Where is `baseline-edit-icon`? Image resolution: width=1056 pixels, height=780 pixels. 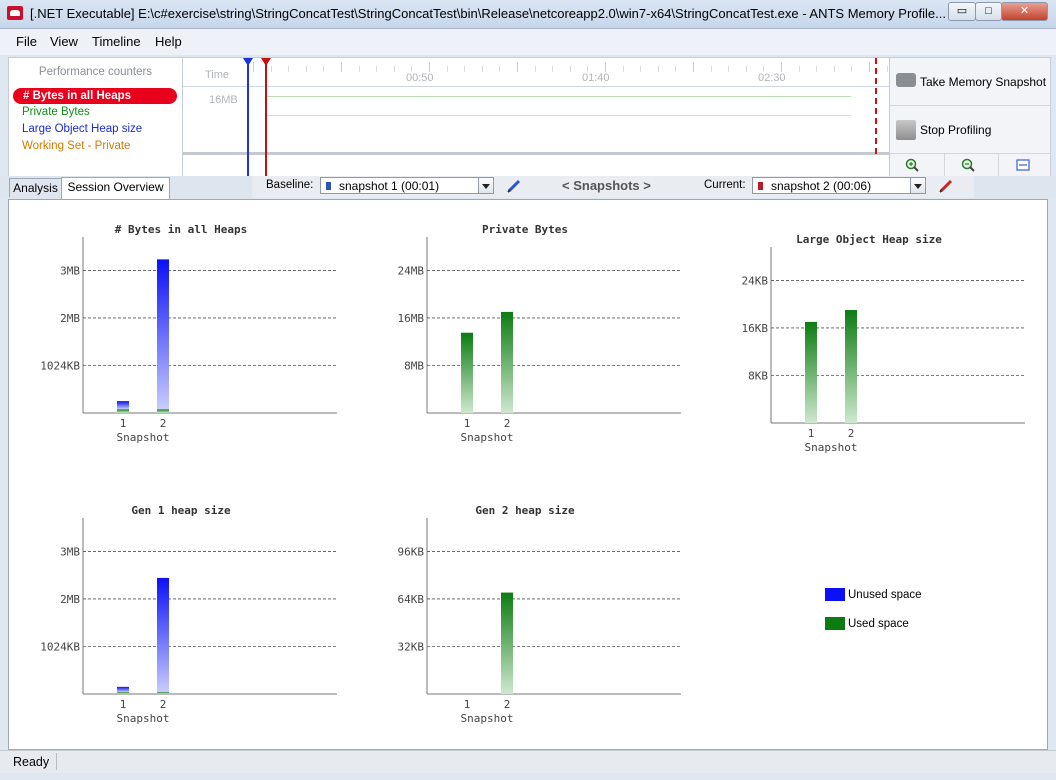 baseline-edit-icon is located at coordinates (514, 187).